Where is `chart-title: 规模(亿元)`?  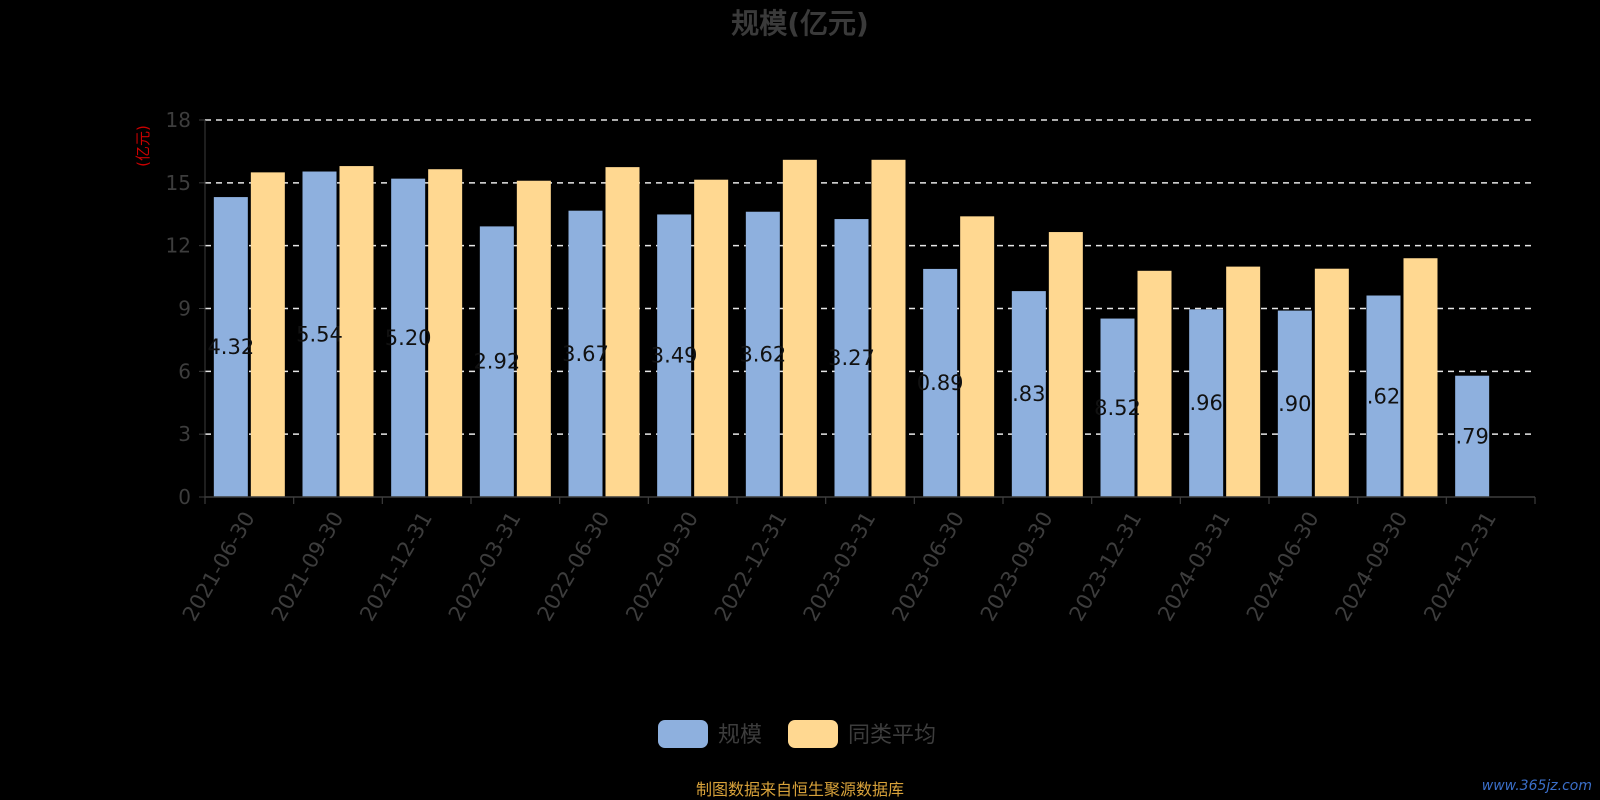 chart-title: 规模(亿元) is located at coordinates (800, 23).